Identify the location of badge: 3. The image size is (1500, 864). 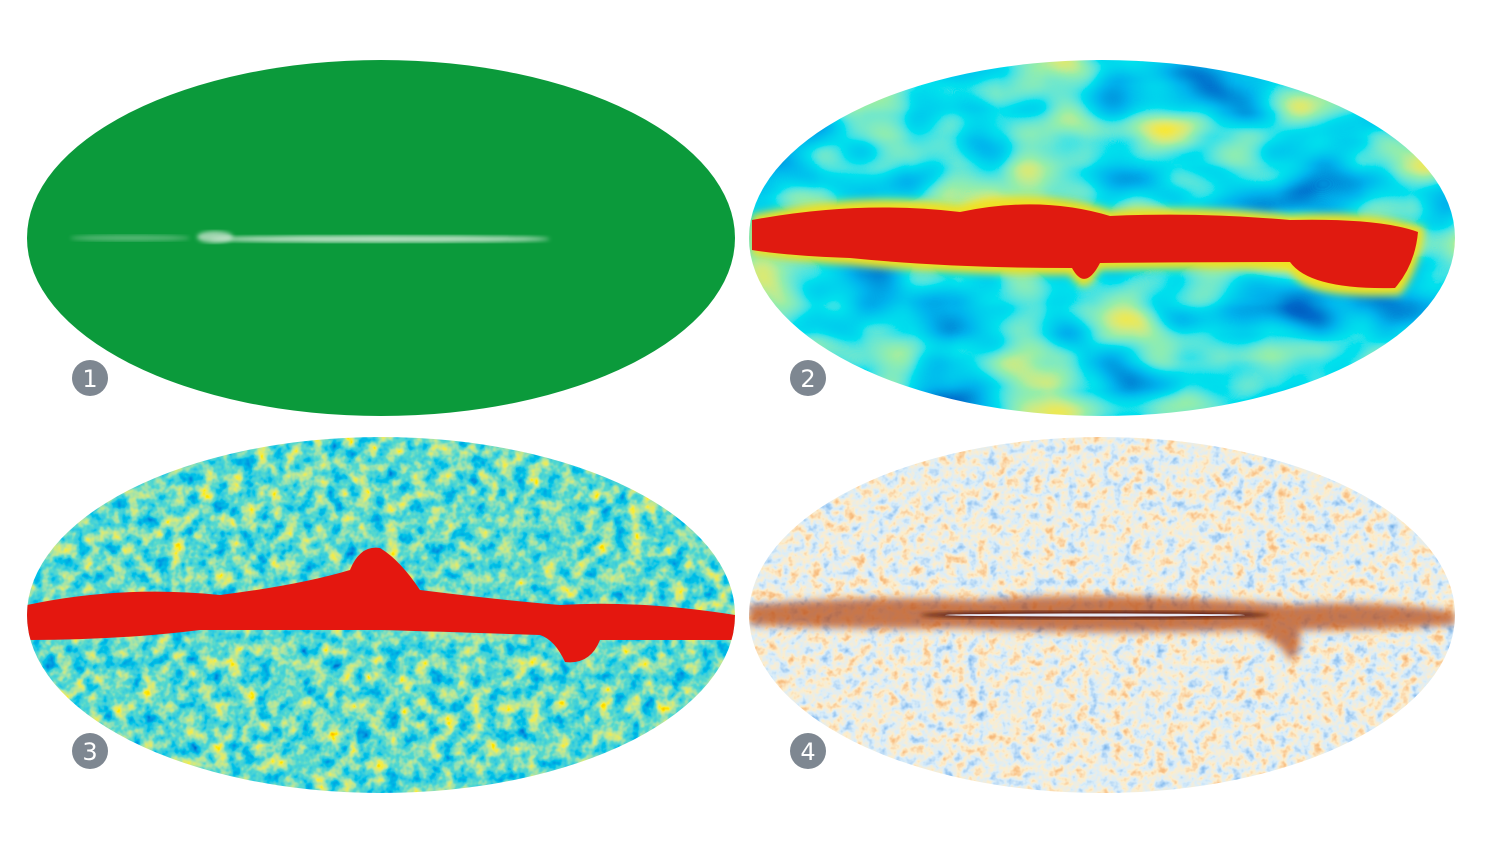
(90, 751).